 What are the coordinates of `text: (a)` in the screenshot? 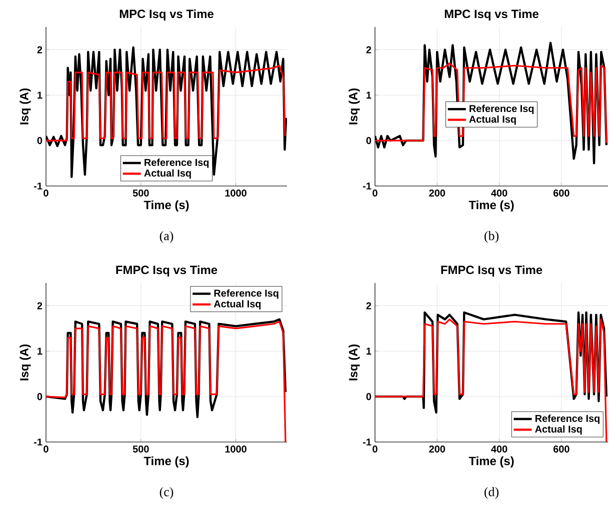 It's located at (167, 237).